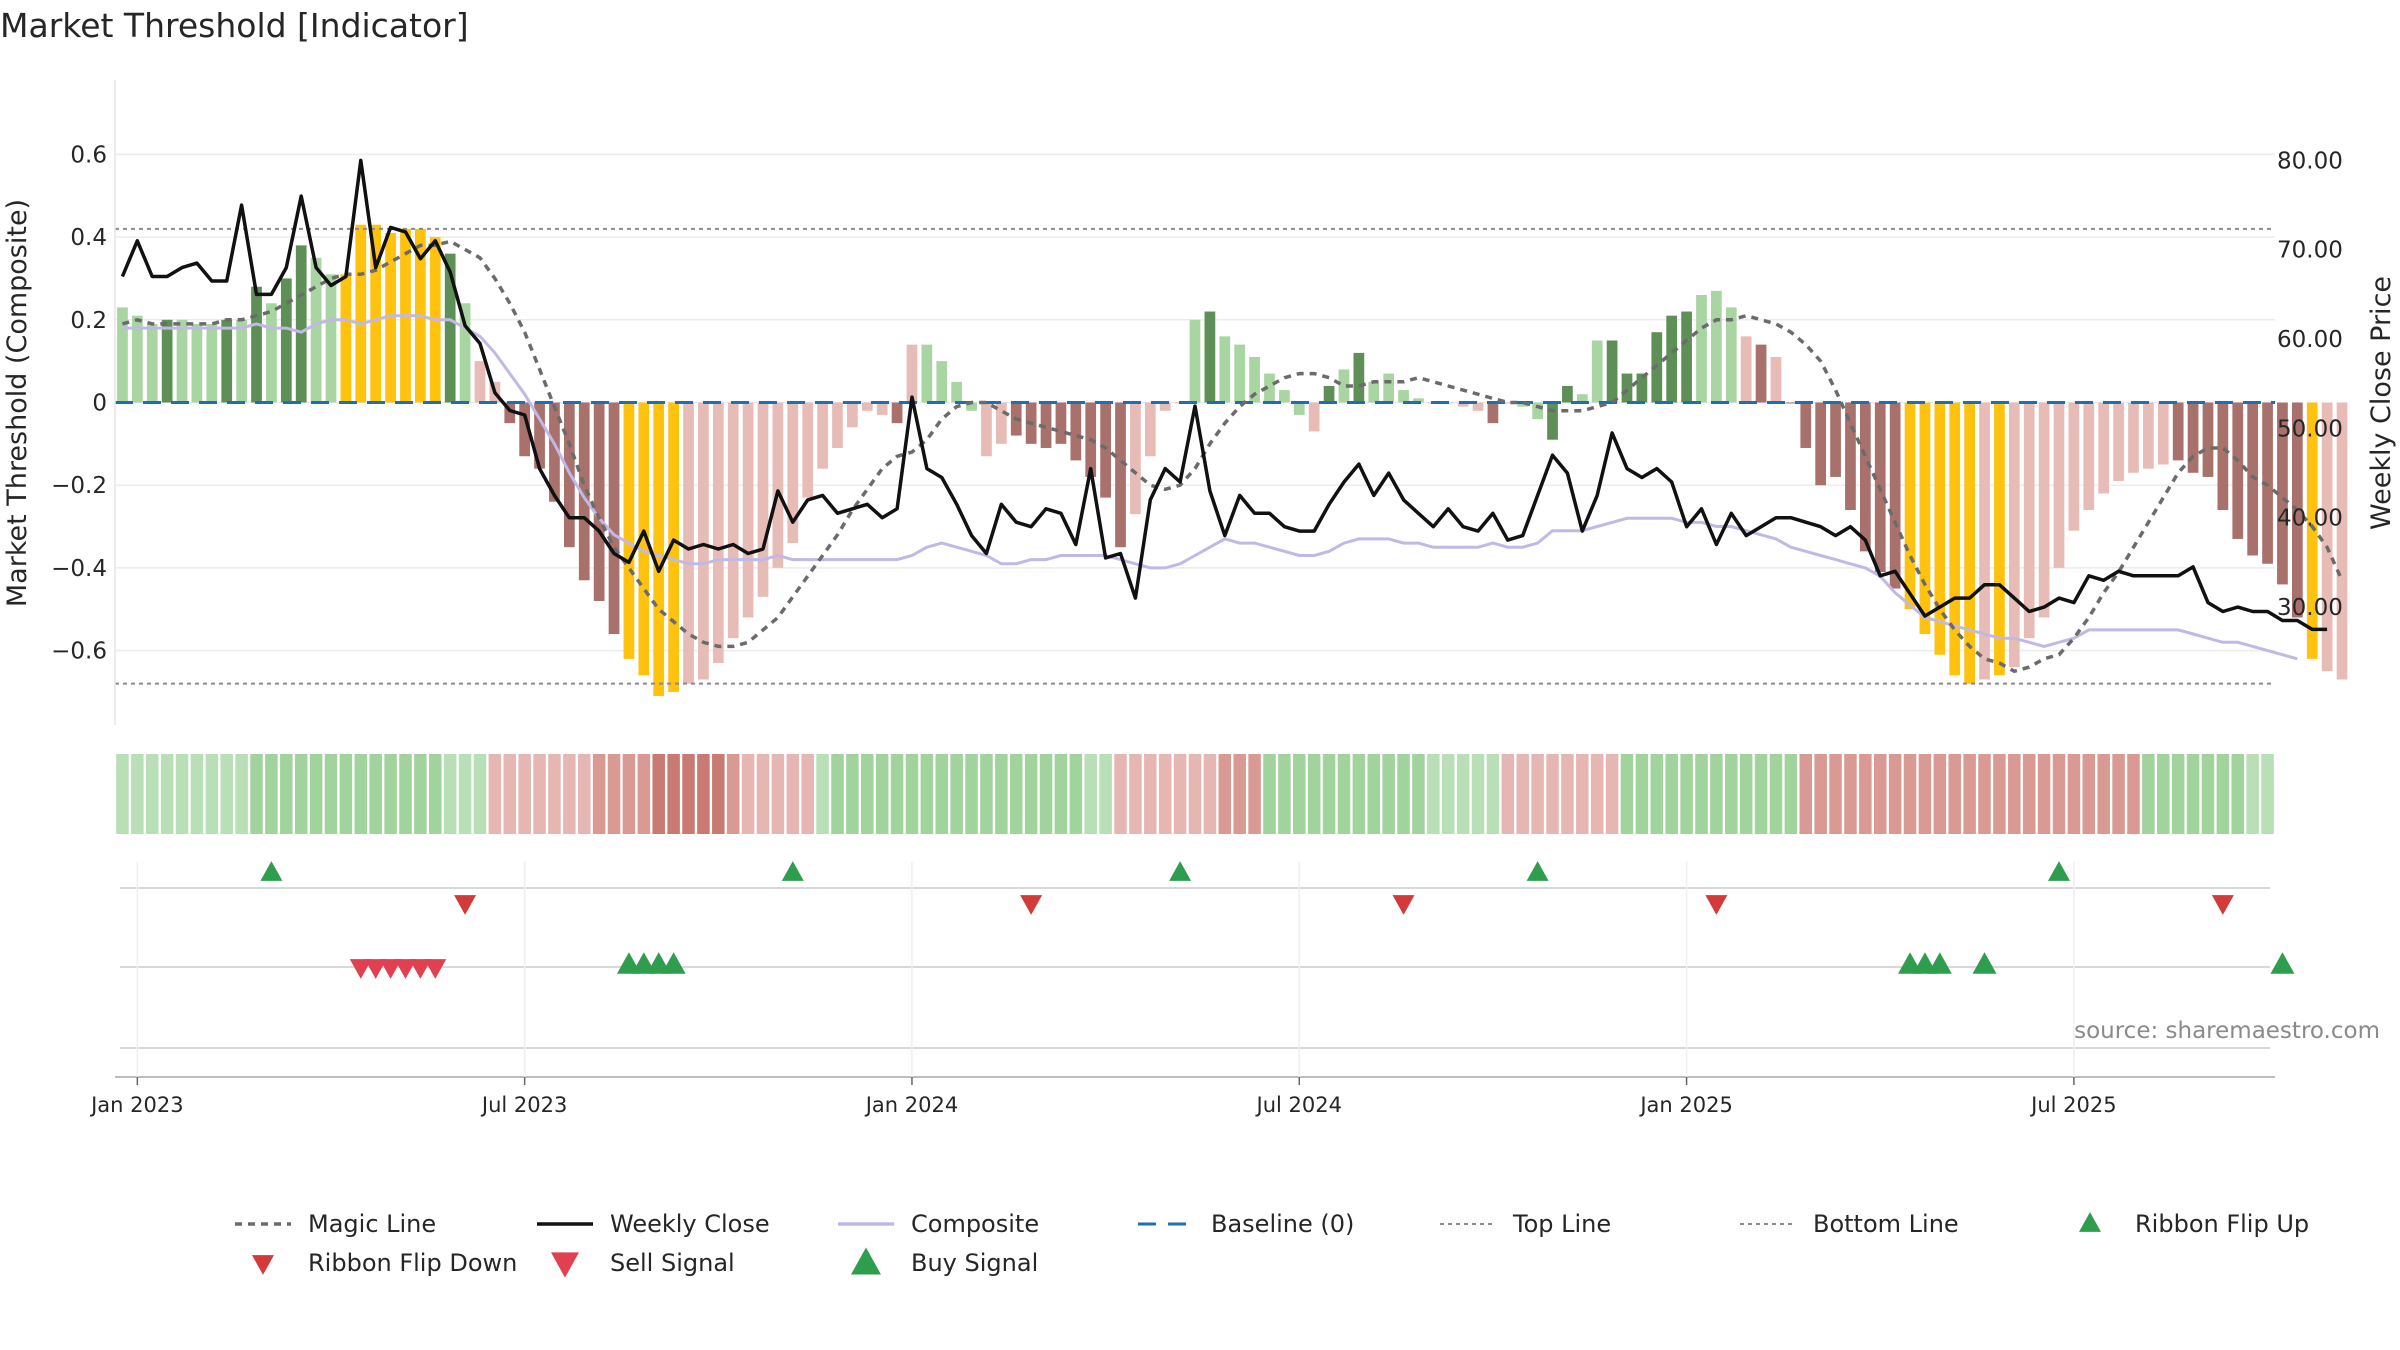  Describe the element at coordinates (1403, 905) in the screenshot. I see `ribbon-flip-down-marker` at that location.